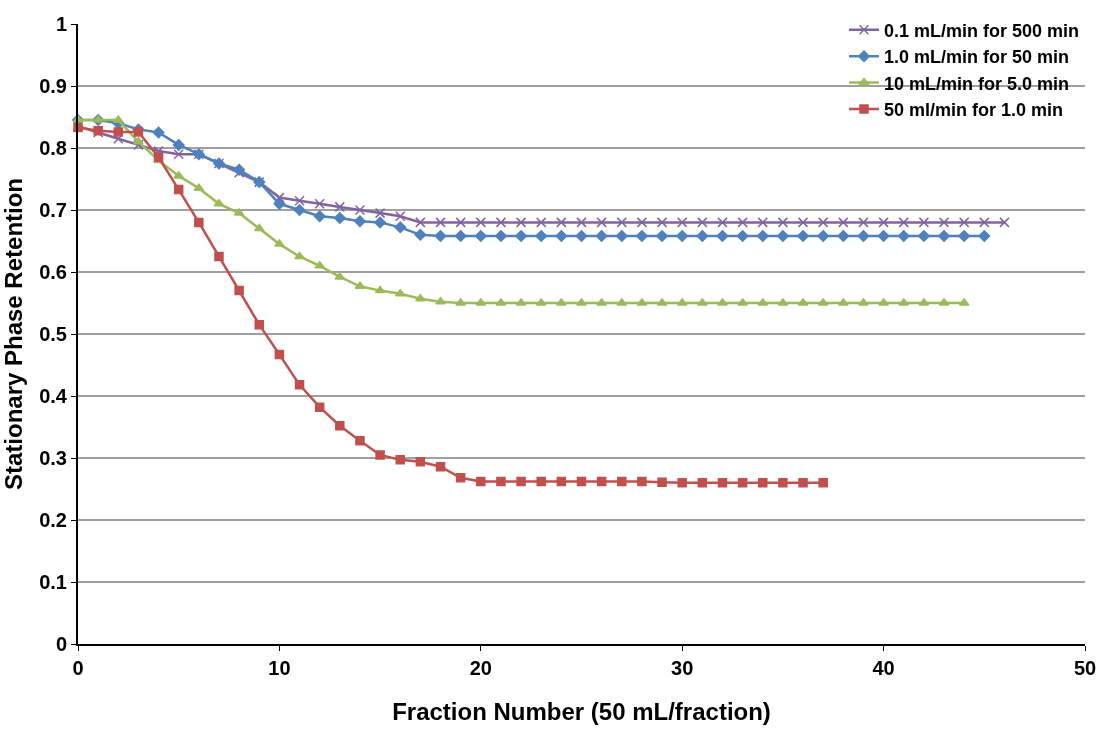 Image resolution: width=1108 pixels, height=733 pixels. I want to click on y-tick-label: 0.5, so click(53, 334).